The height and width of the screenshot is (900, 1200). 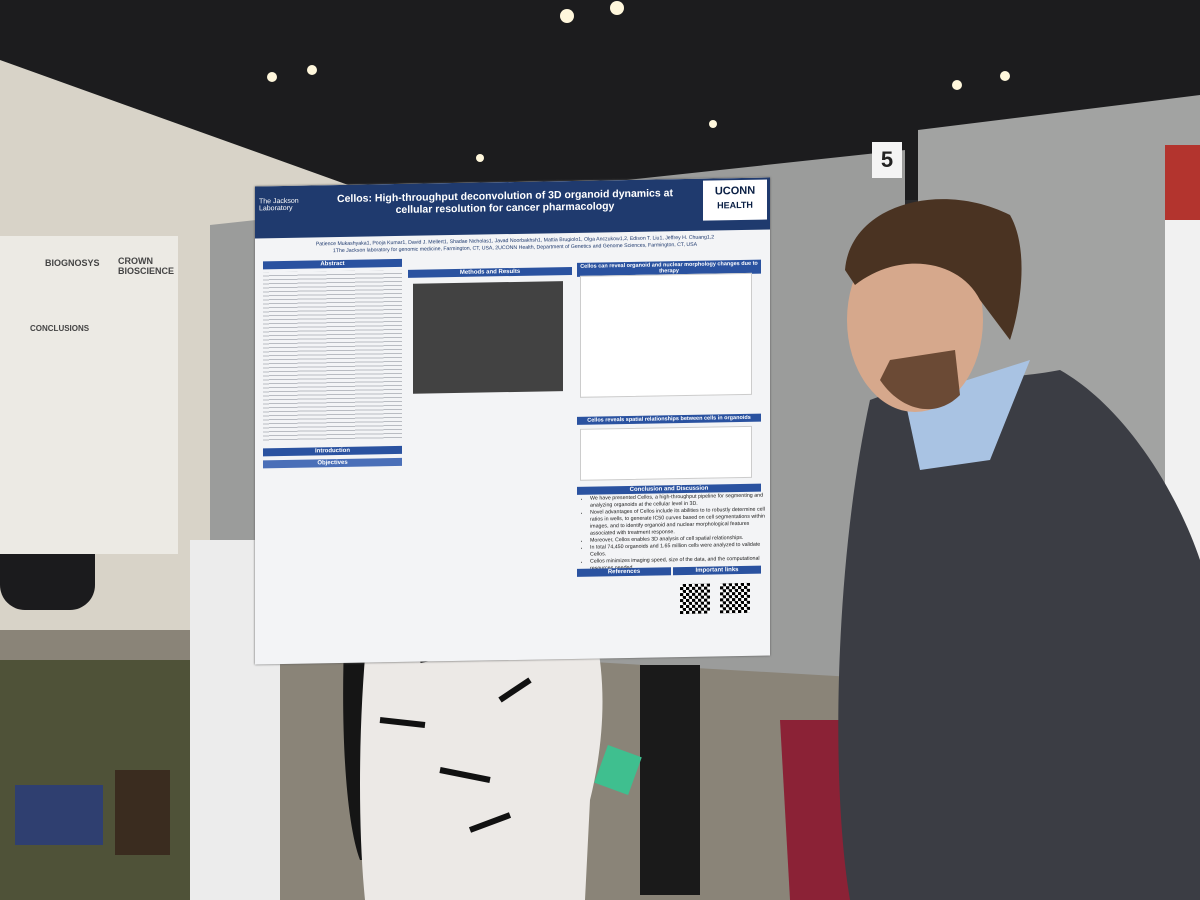 What do you see at coordinates (332, 264) in the screenshot?
I see `section-heading: Abstract` at bounding box center [332, 264].